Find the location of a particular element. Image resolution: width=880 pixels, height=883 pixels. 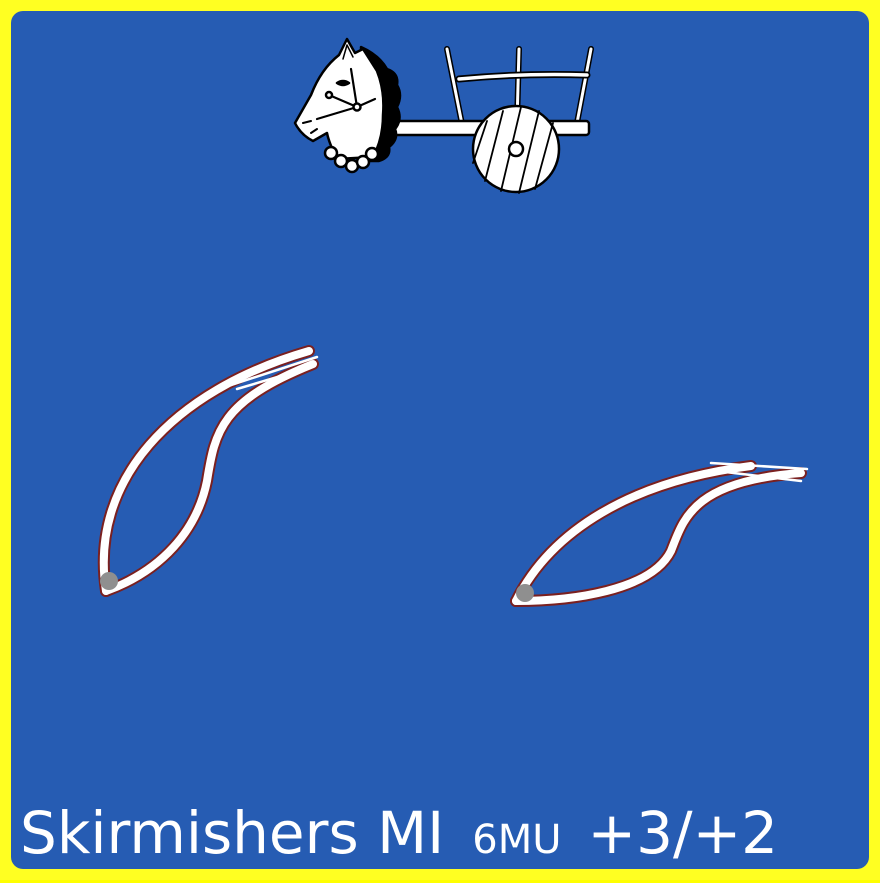

unit-name: Skirmishers MI is located at coordinates (232, 833).